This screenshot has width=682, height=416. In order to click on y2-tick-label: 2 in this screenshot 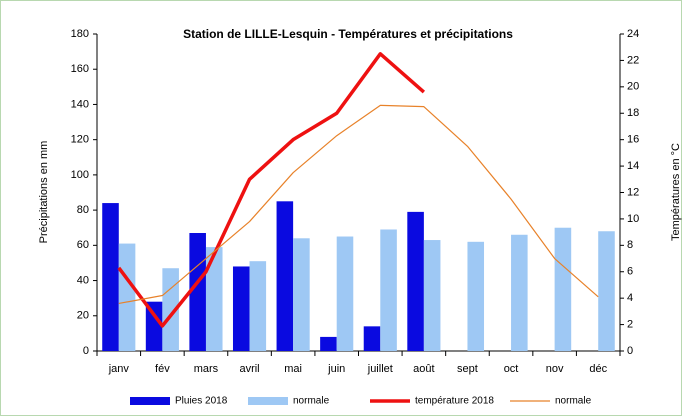, I will do `click(630, 324)`.